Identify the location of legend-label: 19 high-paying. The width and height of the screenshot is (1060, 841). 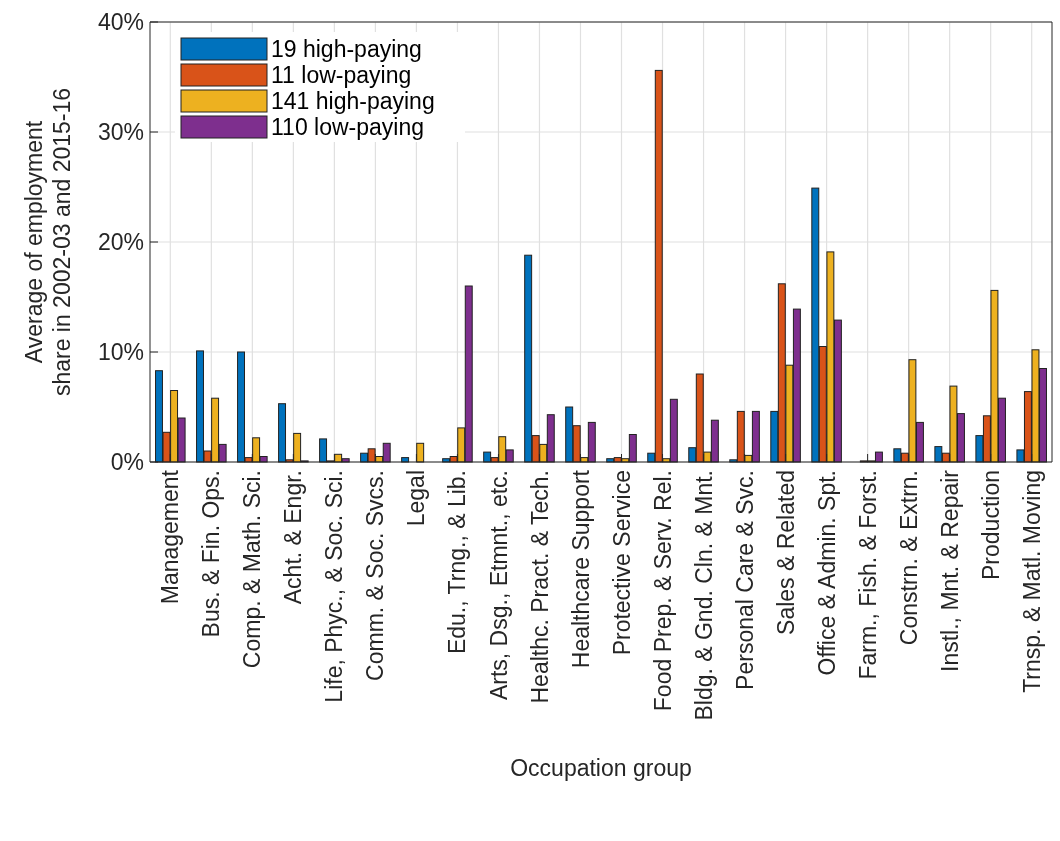
(346, 49).